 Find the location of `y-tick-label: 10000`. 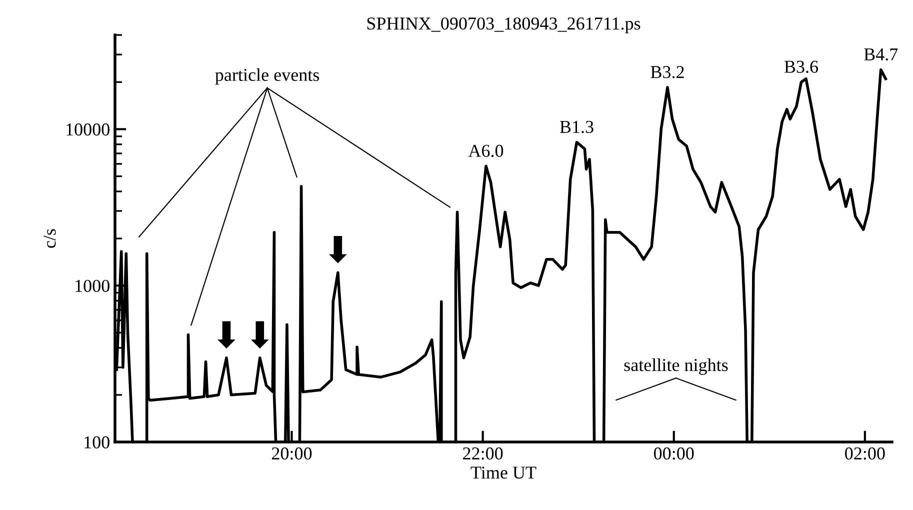

y-tick-label: 10000 is located at coordinates (88, 129).